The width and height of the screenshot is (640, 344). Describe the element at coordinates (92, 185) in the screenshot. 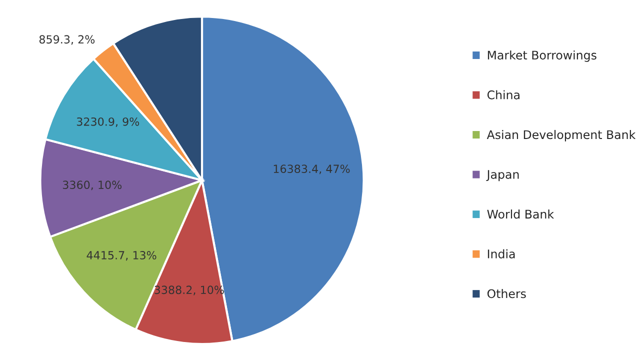

I see `data-label: 3360, 10%` at that location.